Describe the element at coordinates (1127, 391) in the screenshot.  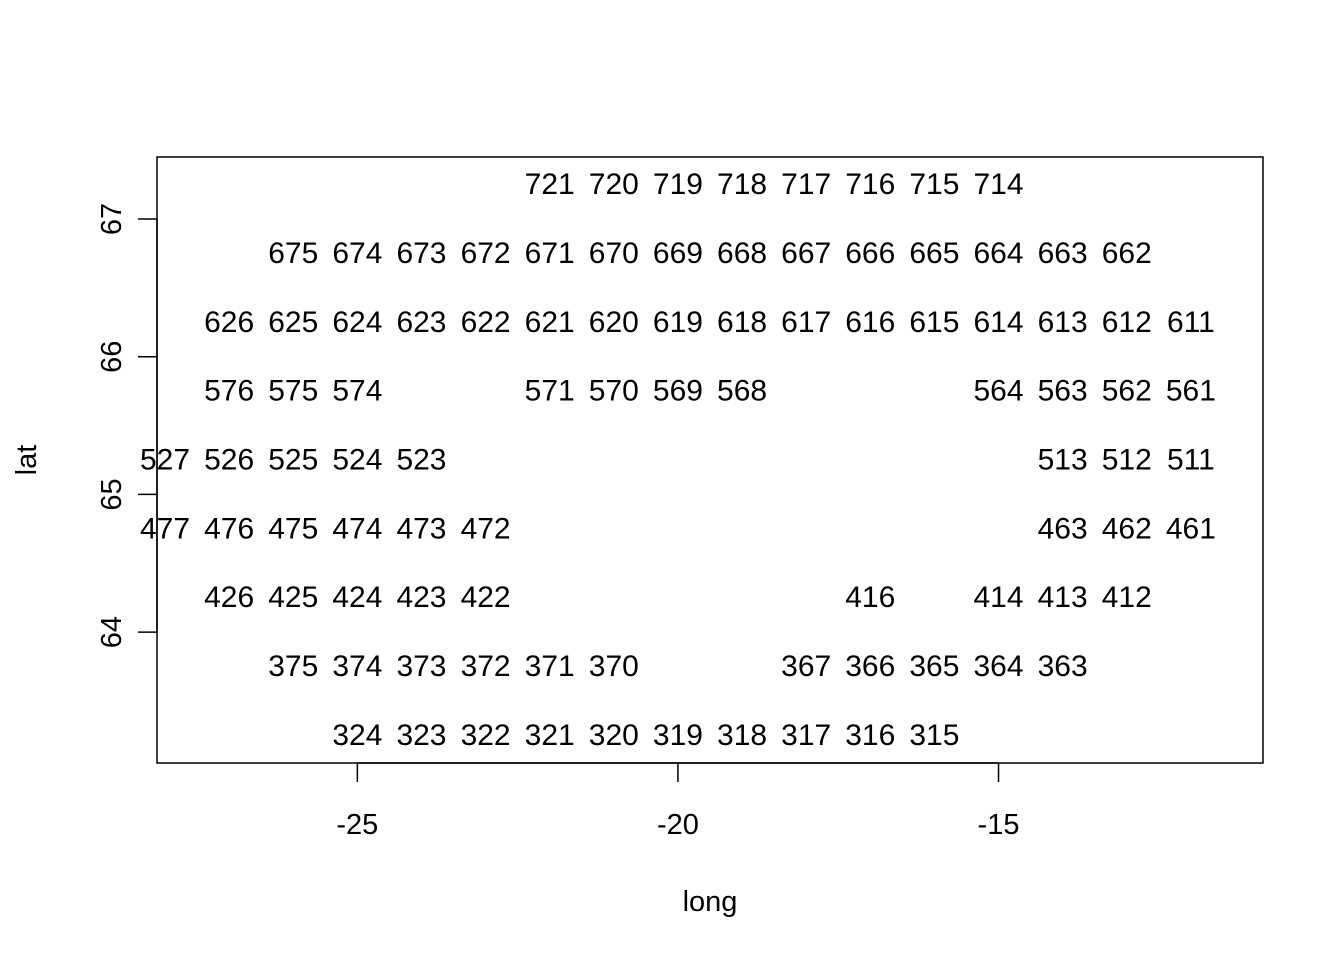
I see `data-point-label: 562` at that location.